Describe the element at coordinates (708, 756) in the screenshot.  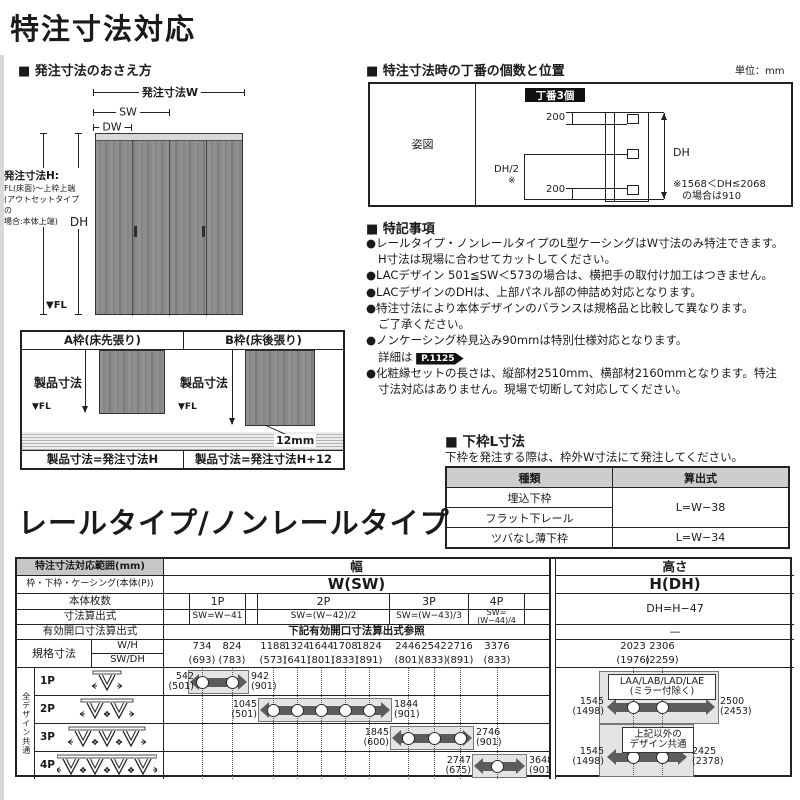
I see `range-max-label: 2425 (2378)` at that location.